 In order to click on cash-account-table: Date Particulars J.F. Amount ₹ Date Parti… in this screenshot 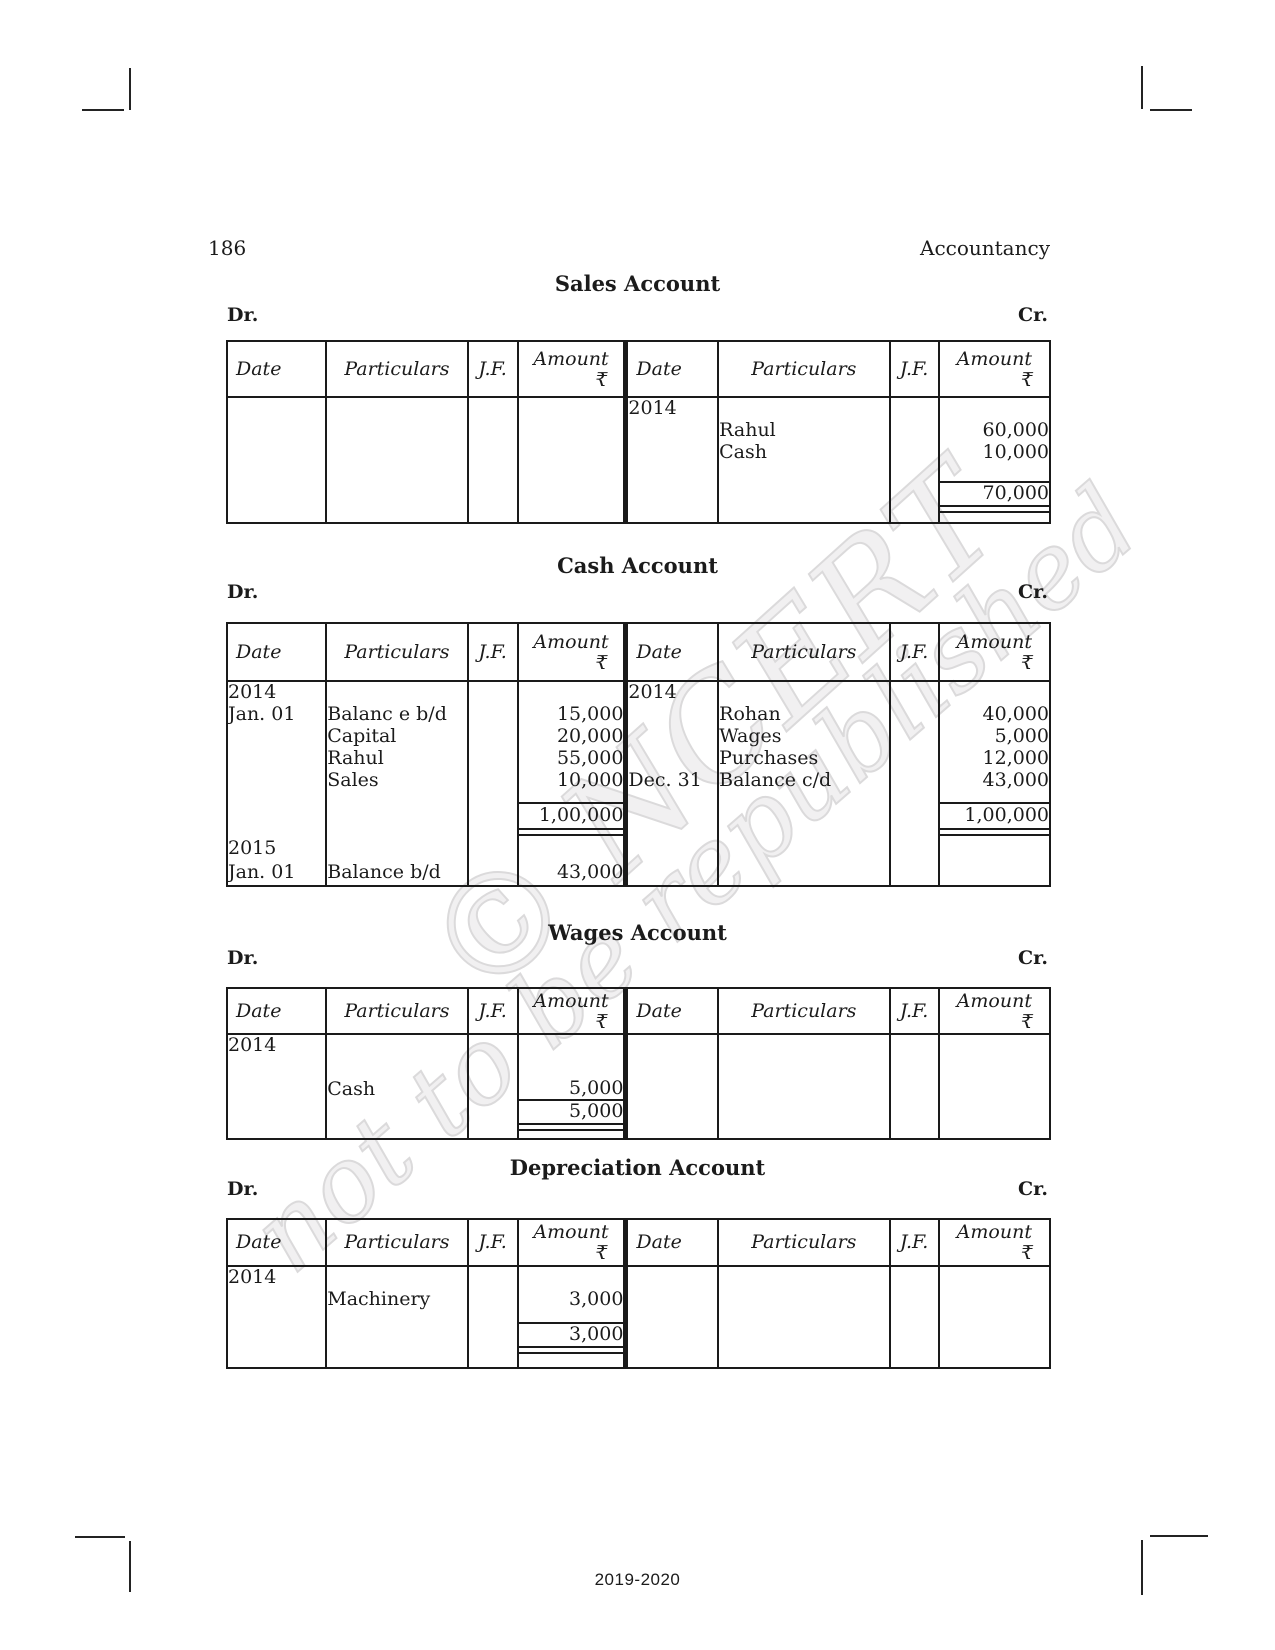, I will do `click(638, 754)`.